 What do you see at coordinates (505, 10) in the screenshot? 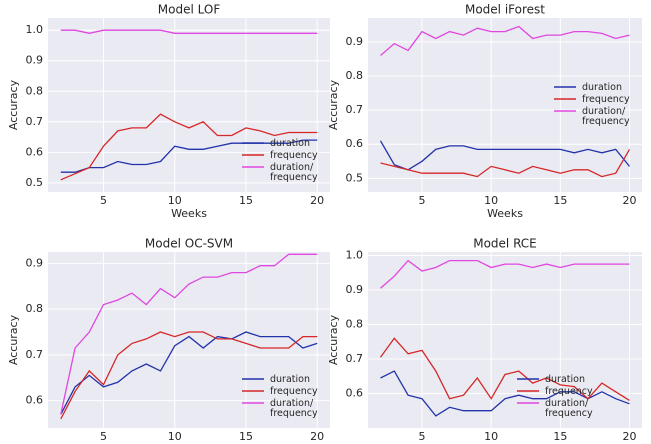
I see `chart-title: Model iForest` at bounding box center [505, 10].